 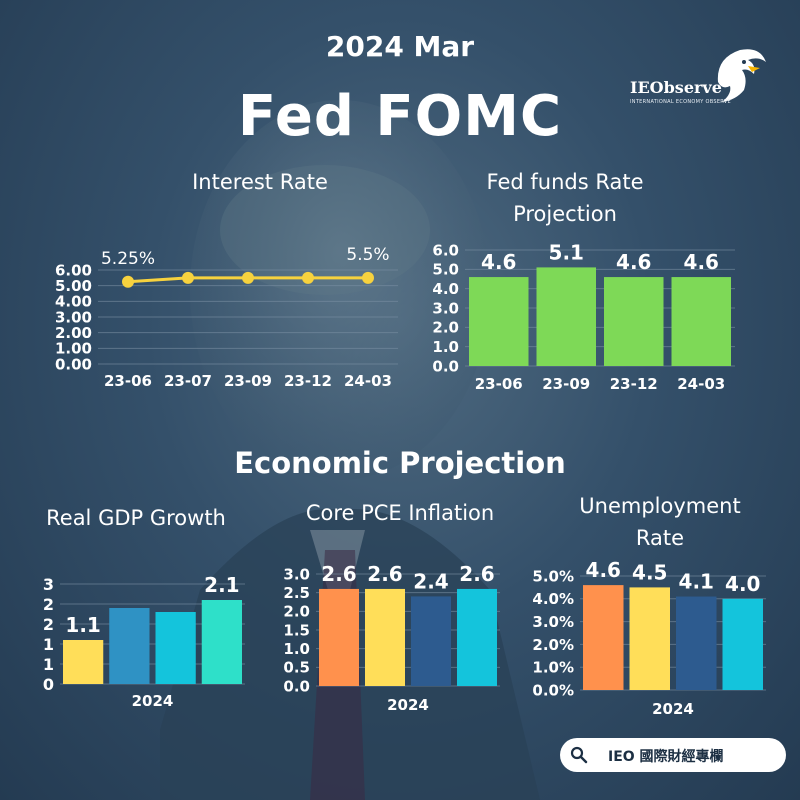 What do you see at coordinates (666, 757) in the screenshot?
I see `footer-label: IEO 國際財經專欄` at bounding box center [666, 757].